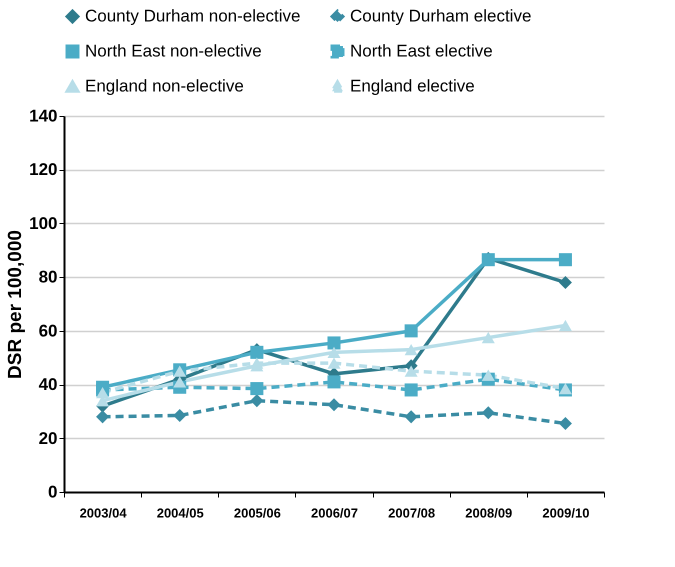  What do you see at coordinates (48, 330) in the screenshot?
I see `y-tick-label: 60` at bounding box center [48, 330].